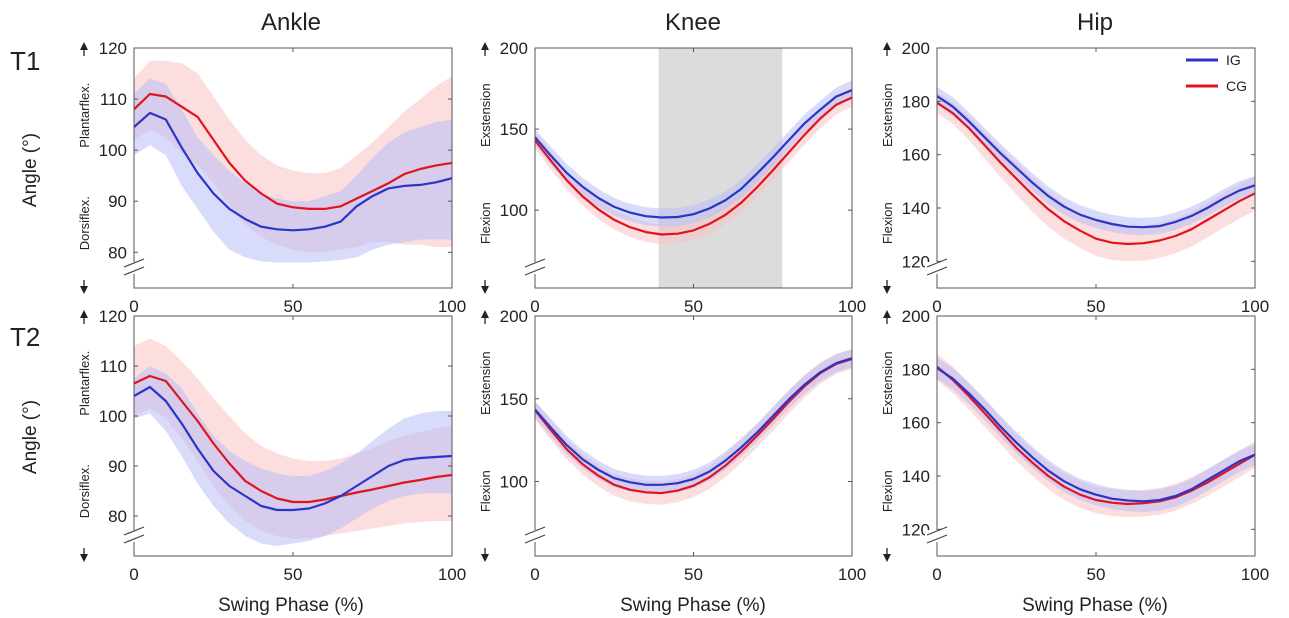 This screenshot has width=1289, height=618. I want to click on panel-hip-t2: 120 140 160 180 200 0 50 100 Exstension Flexion, so click(1074, 445).